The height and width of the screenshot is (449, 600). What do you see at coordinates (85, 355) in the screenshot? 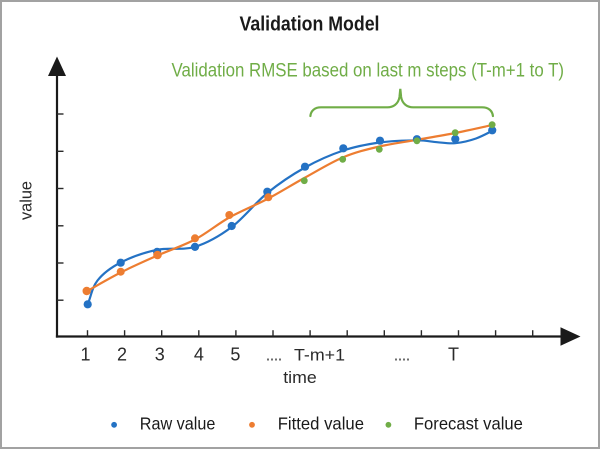
I see `svg-text: 1` at bounding box center [85, 355].